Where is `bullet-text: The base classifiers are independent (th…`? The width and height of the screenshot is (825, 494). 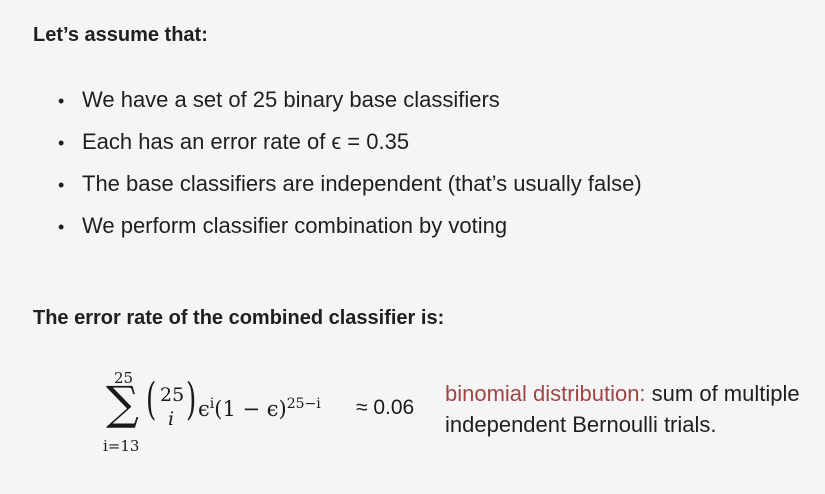
bullet-text: The base classifiers are independent (th… is located at coordinates (362, 183).